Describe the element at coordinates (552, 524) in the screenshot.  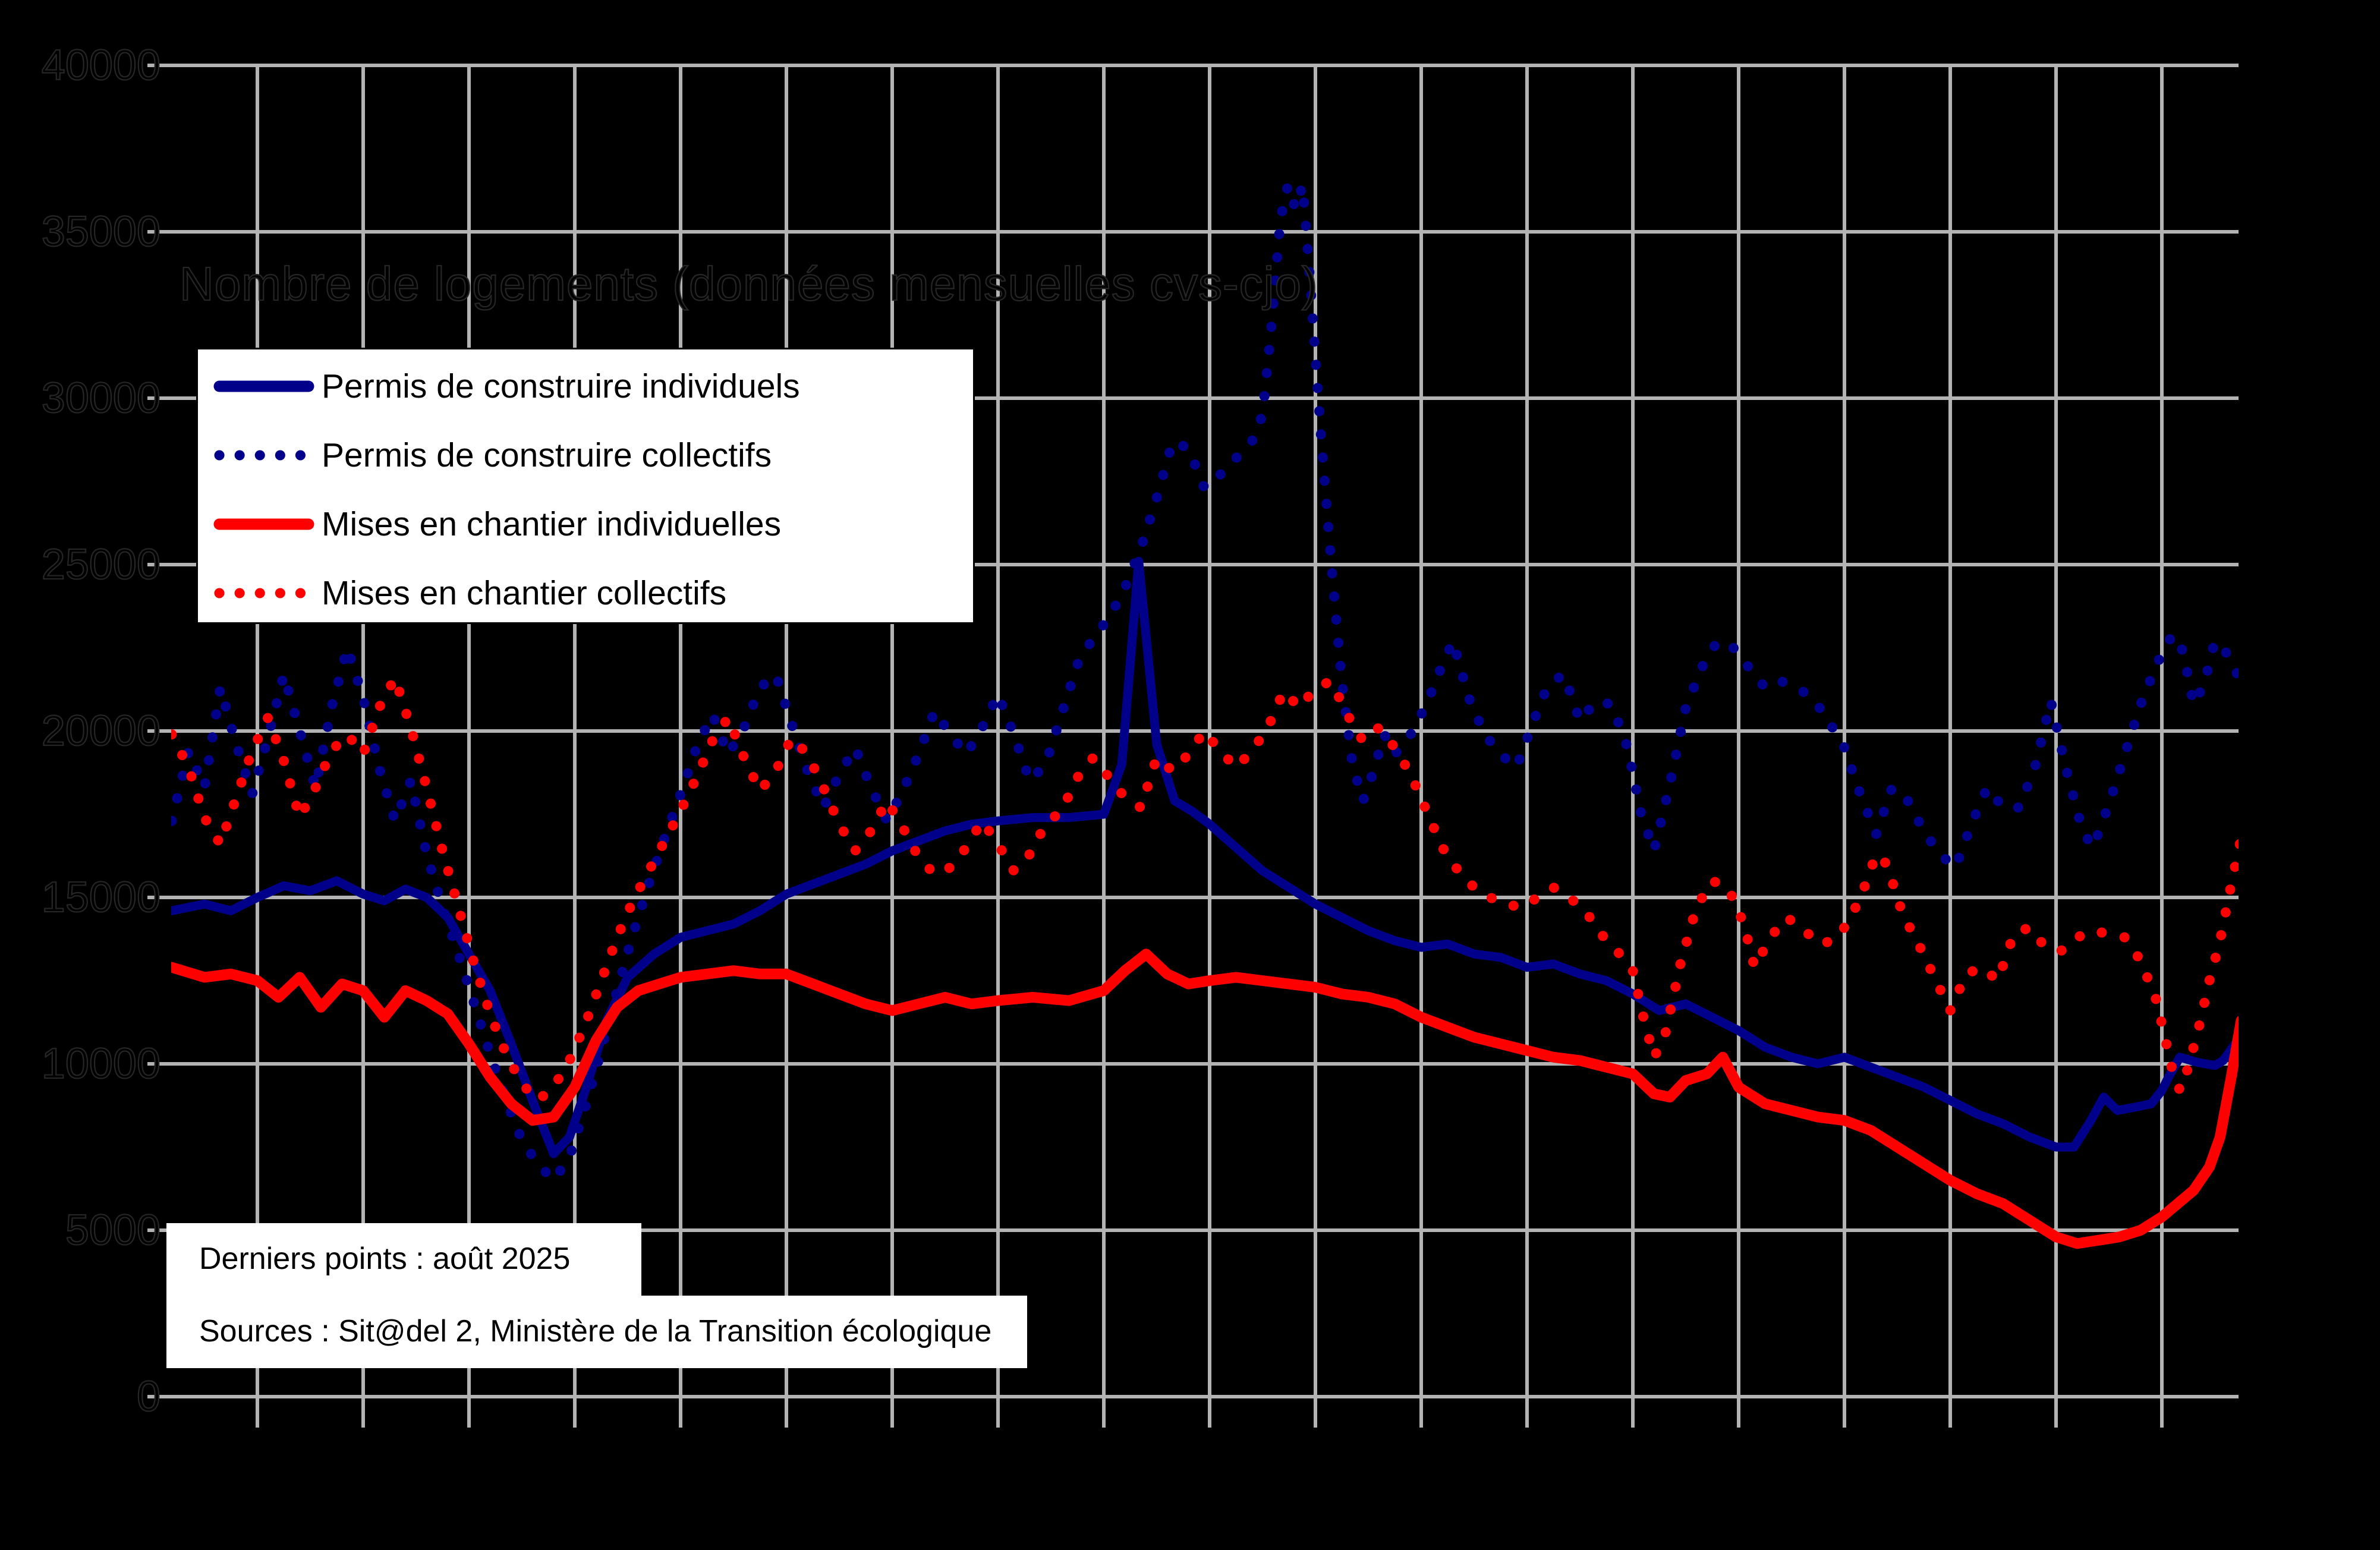
I see `legend-label: Mises en chantier individuelles` at that location.